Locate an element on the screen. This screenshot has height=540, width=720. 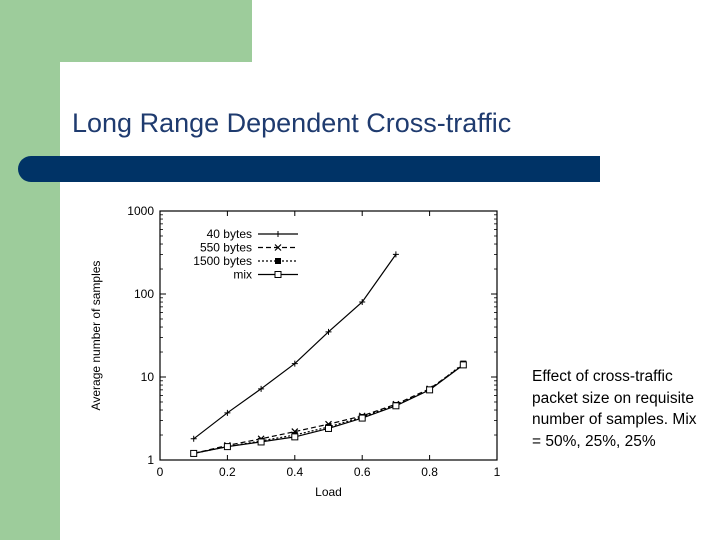
series-1500-bytes is located at coordinates (328, 408).